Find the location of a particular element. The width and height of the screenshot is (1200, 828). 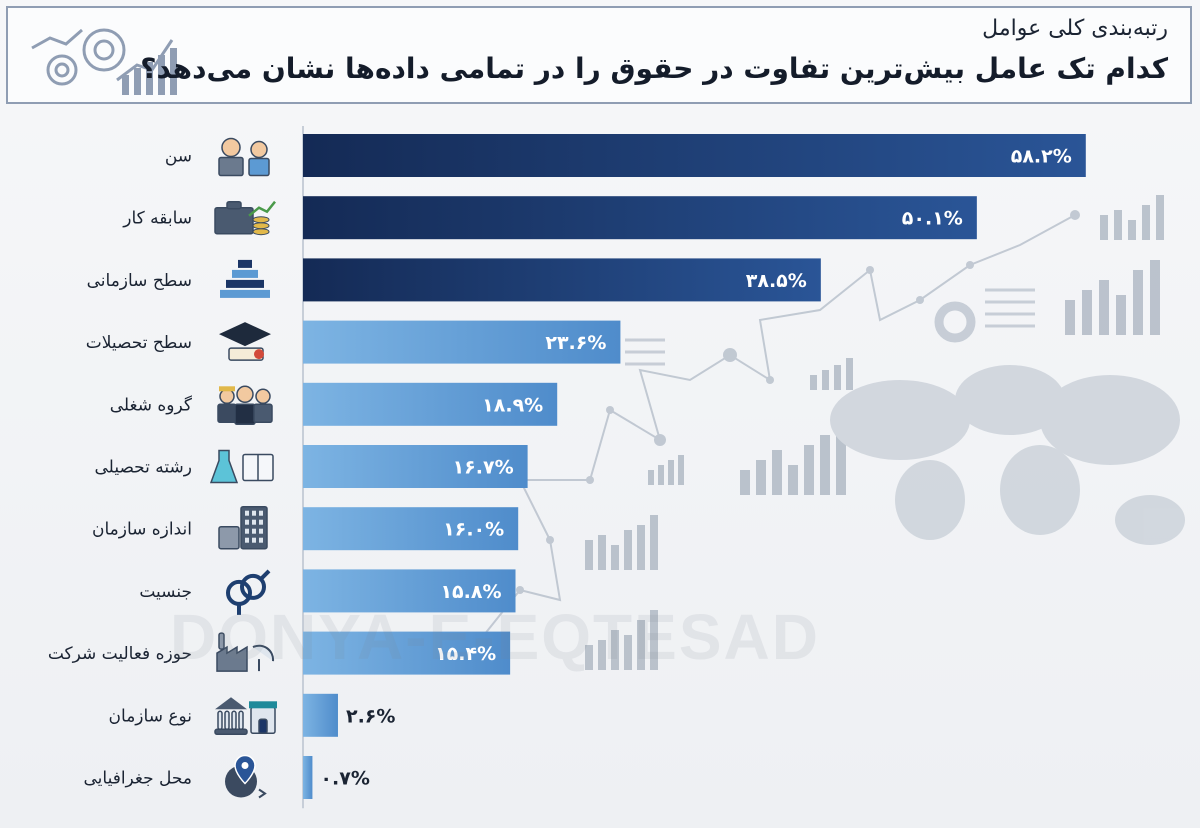

workers-icon is located at coordinates (245, 405).